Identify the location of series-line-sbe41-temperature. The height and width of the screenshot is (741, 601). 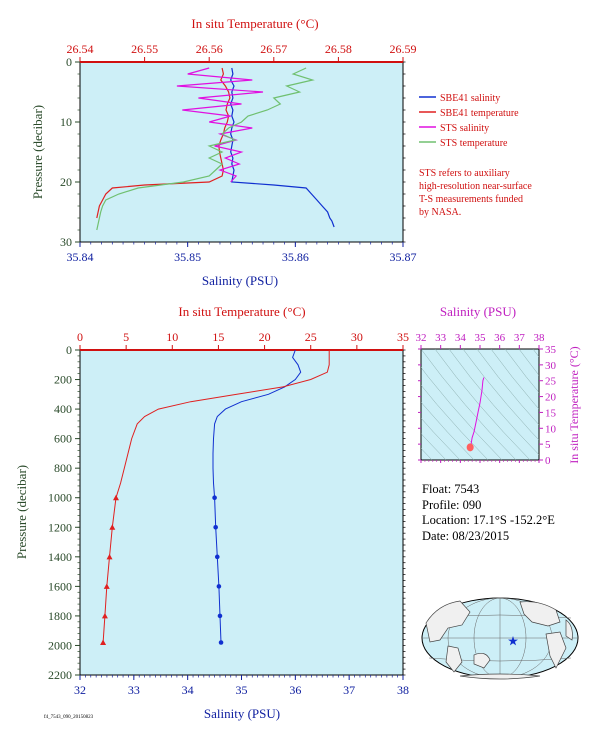
(163, 143).